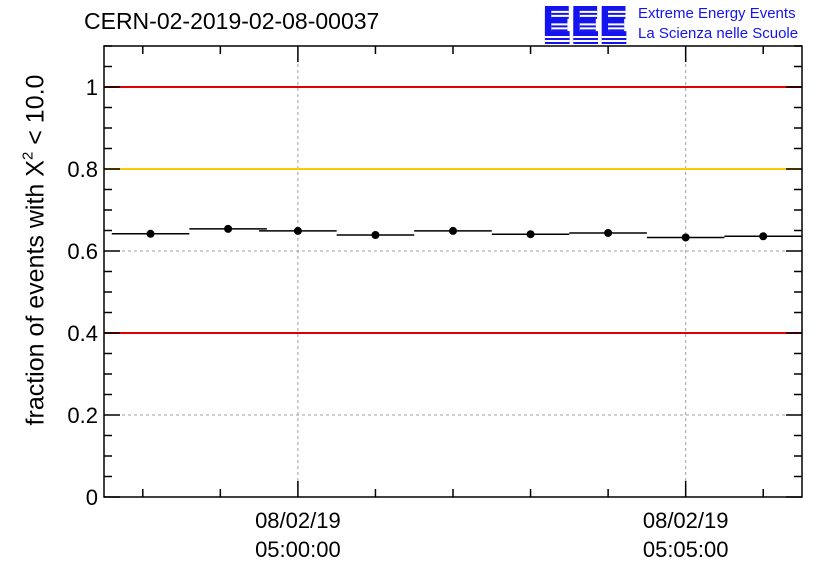  What do you see at coordinates (718, 33) in the screenshot?
I see `logo-line-2: La Scienza nelle Scuole` at bounding box center [718, 33].